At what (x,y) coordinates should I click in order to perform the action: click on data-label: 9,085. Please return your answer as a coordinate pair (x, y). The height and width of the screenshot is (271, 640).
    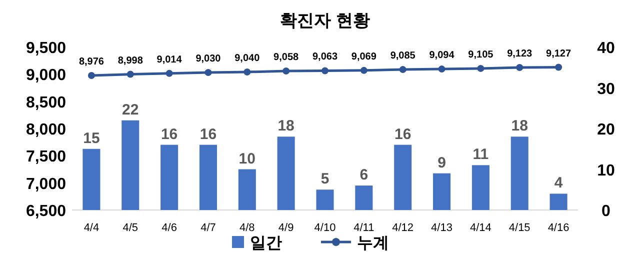
    Looking at the image, I should click on (403, 56).